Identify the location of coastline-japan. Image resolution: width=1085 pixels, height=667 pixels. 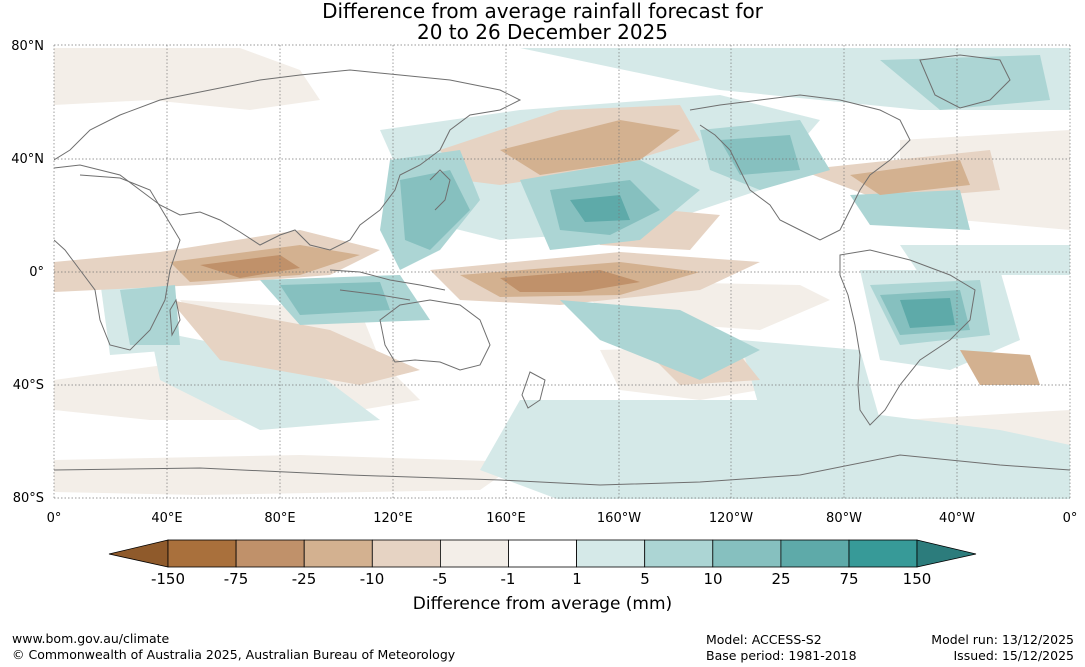
(440, 190).